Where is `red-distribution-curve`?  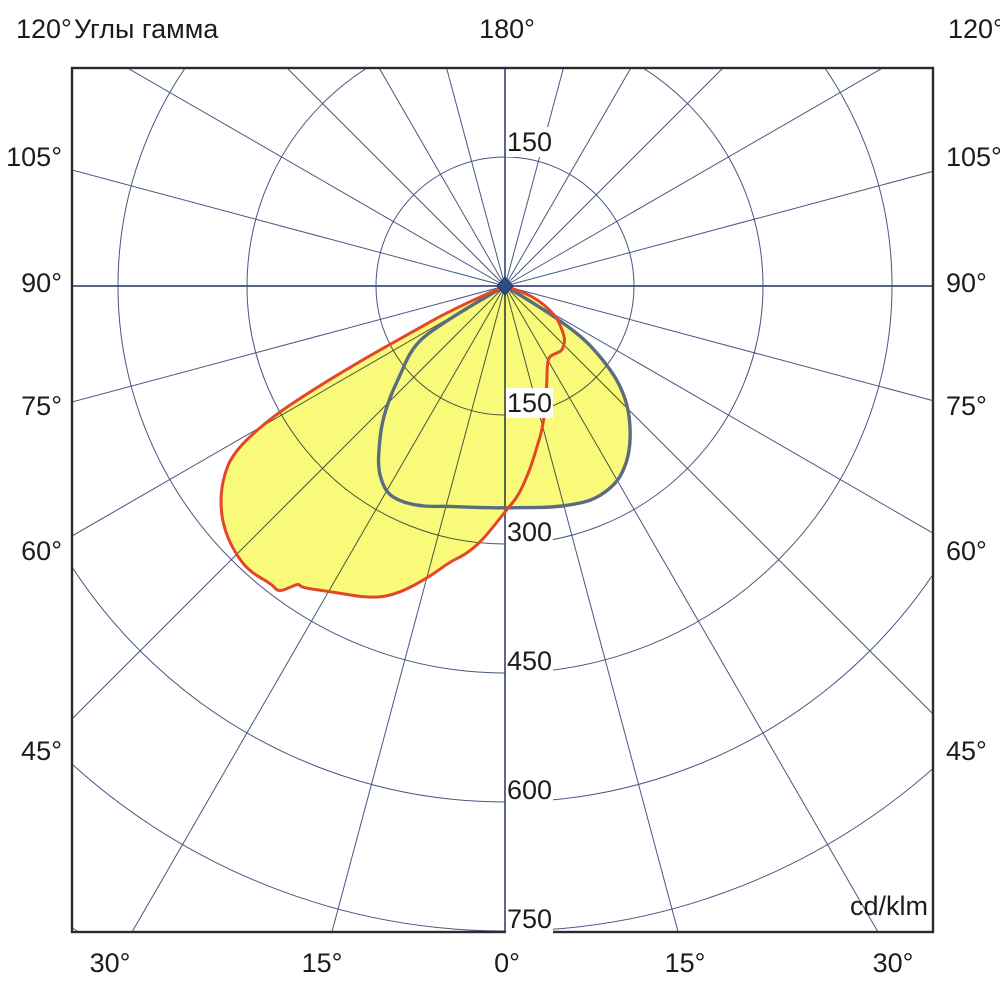 red-distribution-curve is located at coordinates (392, 441).